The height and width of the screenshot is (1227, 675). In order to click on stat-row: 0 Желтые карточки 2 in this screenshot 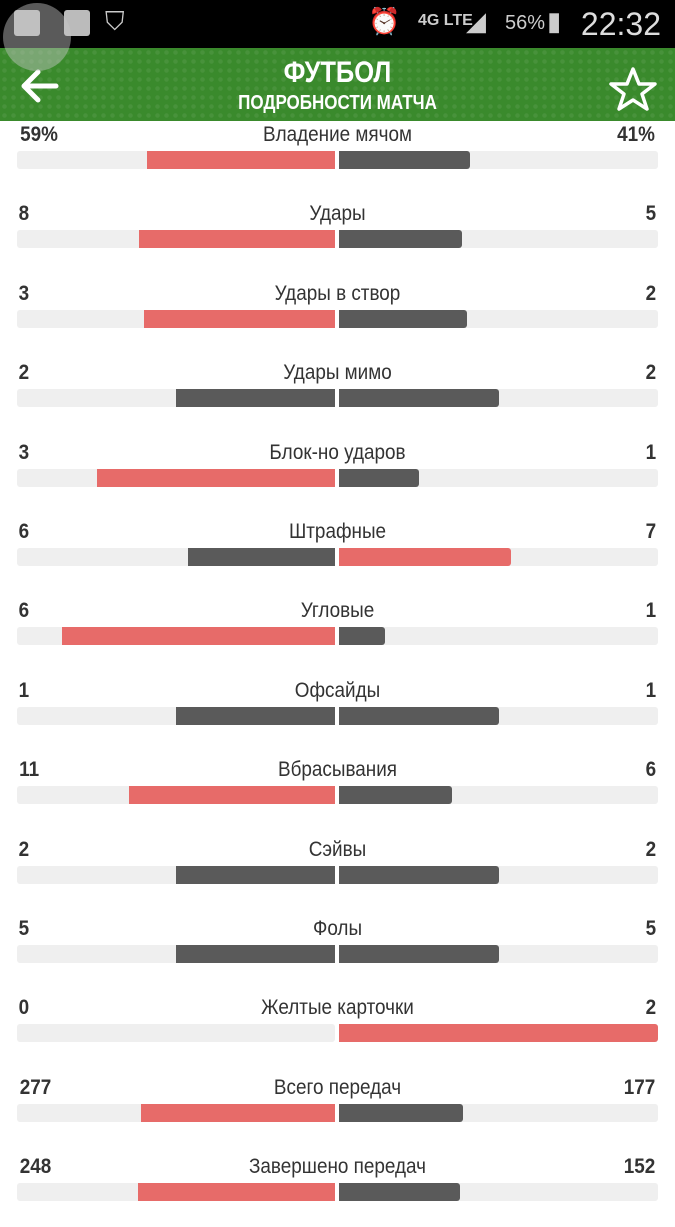, I will do `click(337, 1032)`.